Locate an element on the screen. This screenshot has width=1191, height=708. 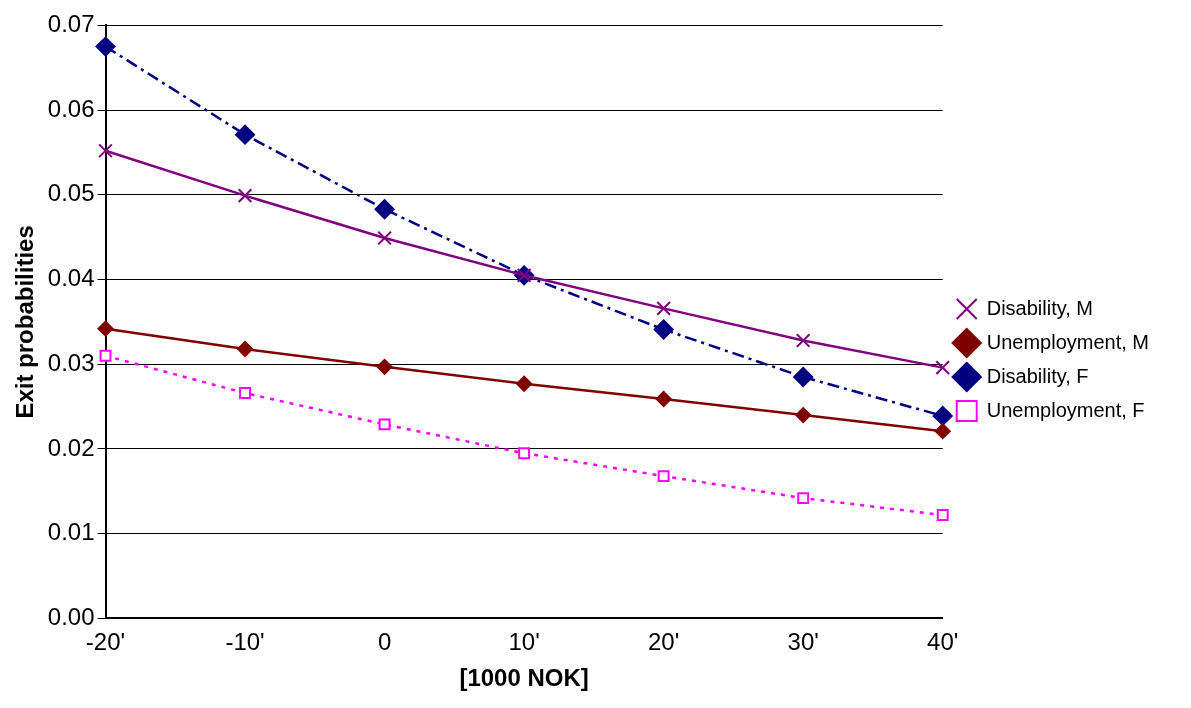
y-tick-label: 0.02 is located at coordinates (71, 447).